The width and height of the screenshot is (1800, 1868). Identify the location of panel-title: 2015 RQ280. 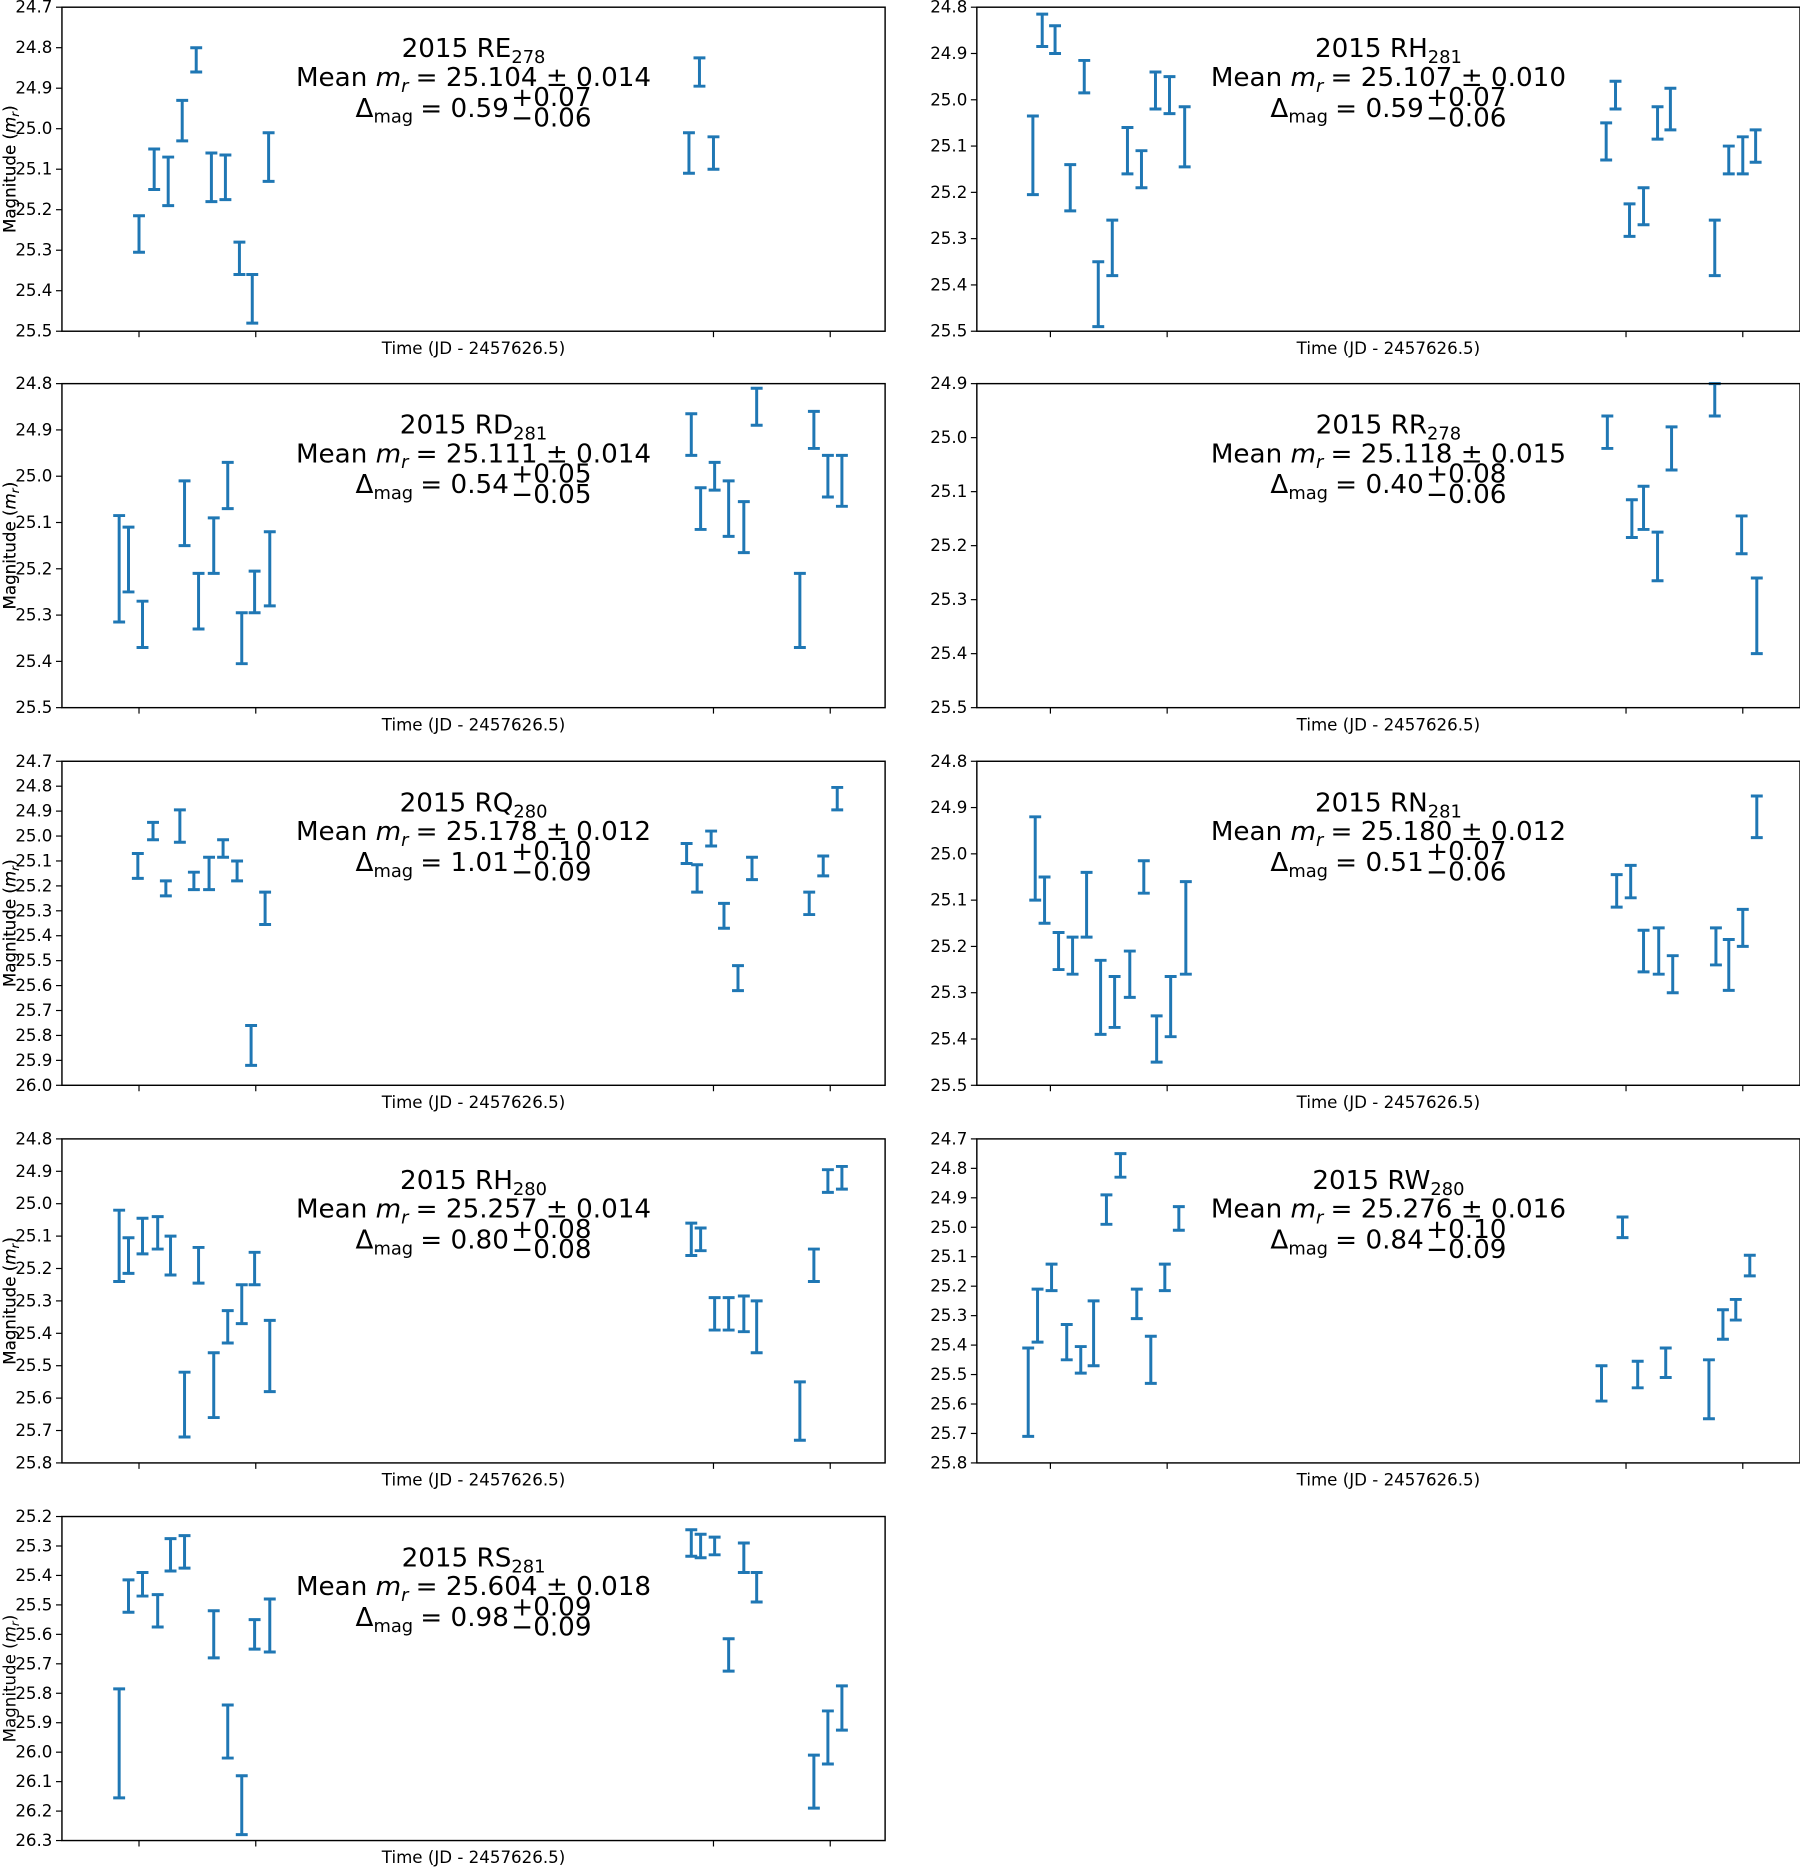
(474, 805).